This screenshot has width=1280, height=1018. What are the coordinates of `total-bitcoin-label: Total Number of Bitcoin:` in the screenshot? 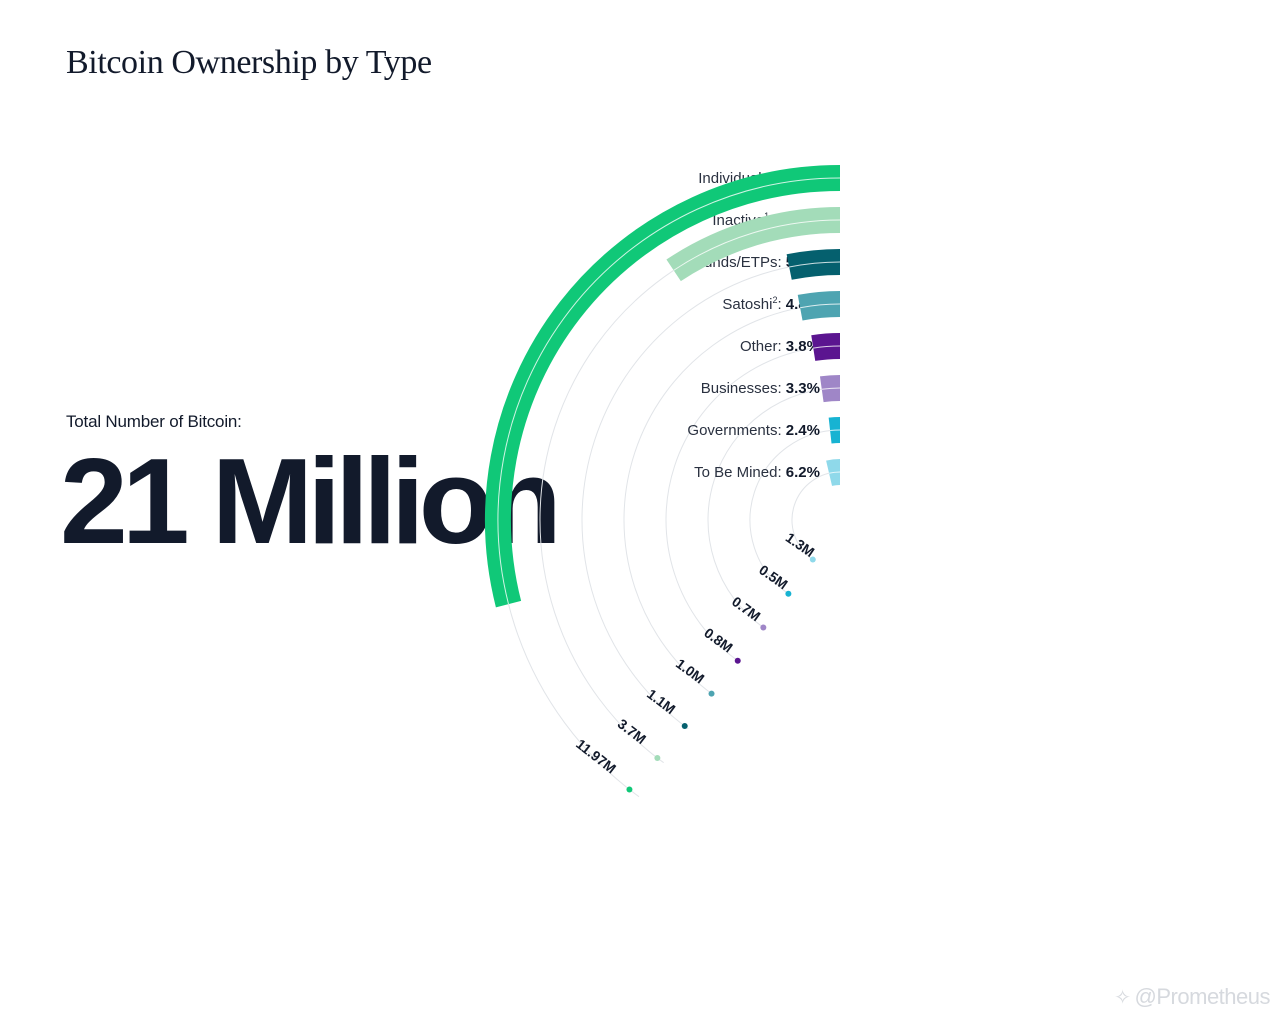 It's located at (154, 421).